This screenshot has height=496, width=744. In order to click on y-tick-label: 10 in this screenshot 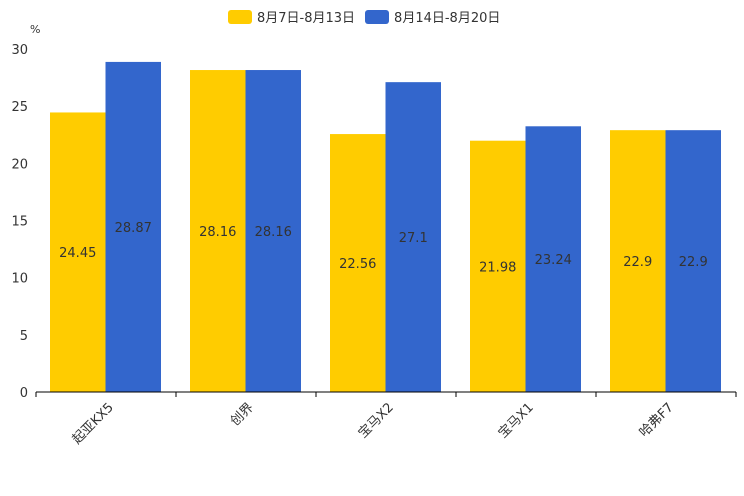, I will do `click(19, 279)`.